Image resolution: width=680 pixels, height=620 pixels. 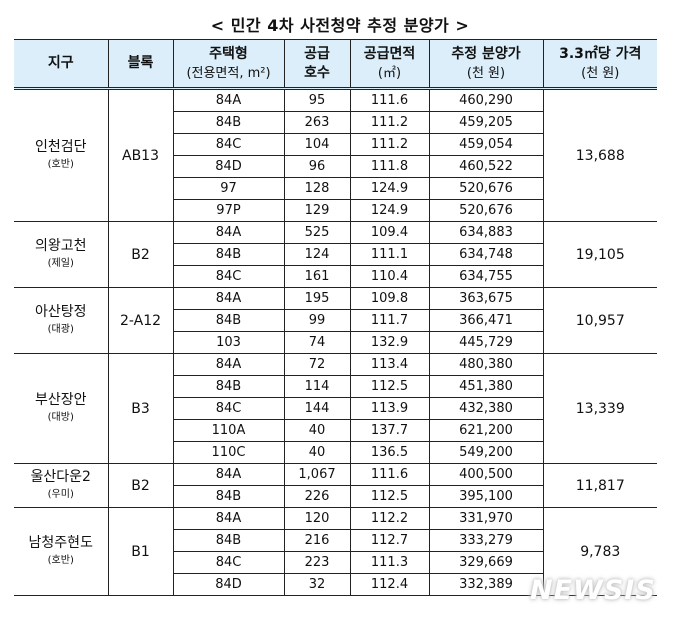 I want to click on units-cell: 72, so click(x=317, y=364).